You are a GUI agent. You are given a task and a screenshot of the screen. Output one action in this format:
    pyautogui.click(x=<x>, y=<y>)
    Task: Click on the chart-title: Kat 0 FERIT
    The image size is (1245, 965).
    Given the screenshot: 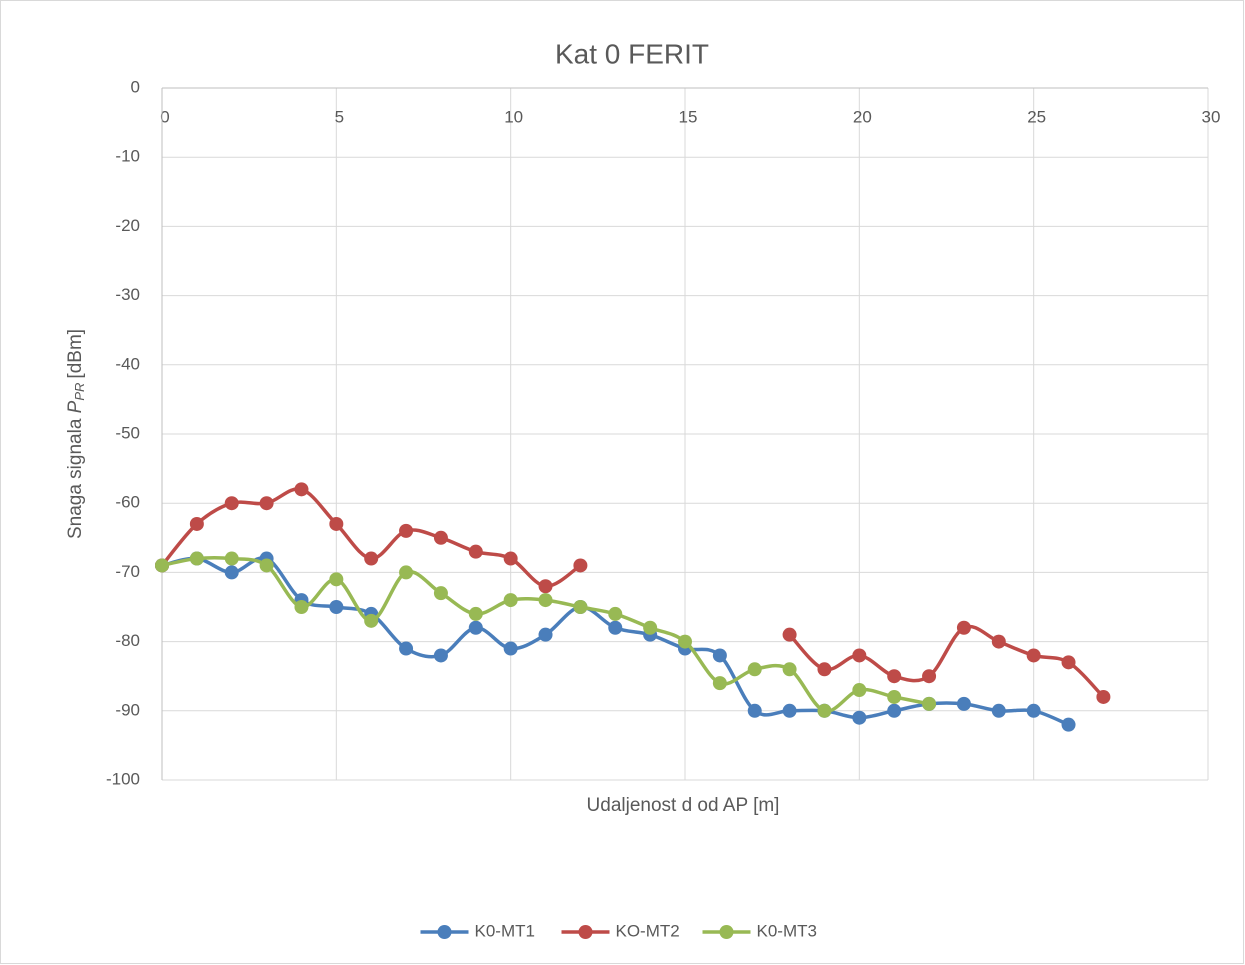 What is the action you would take?
    pyautogui.click(x=632, y=53)
    